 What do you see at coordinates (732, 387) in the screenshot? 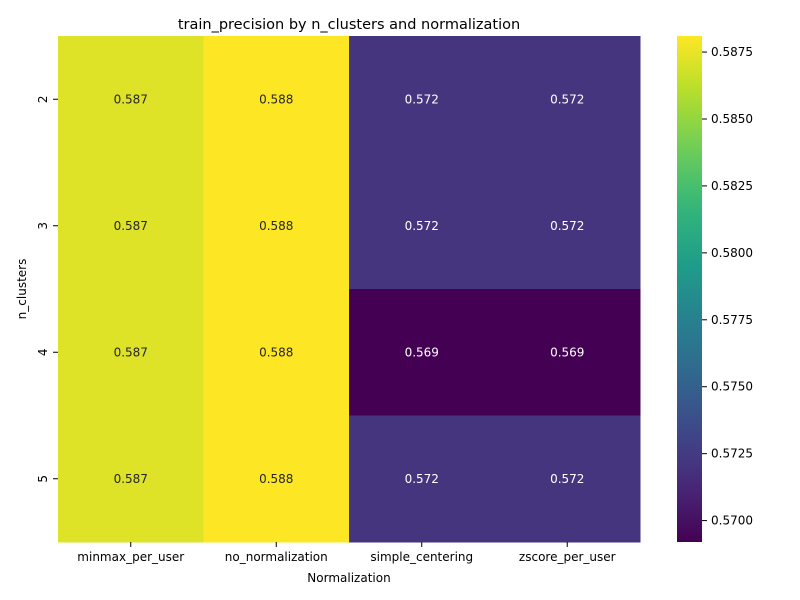
I see `colorbar-tick-label: 0.5750` at bounding box center [732, 387].